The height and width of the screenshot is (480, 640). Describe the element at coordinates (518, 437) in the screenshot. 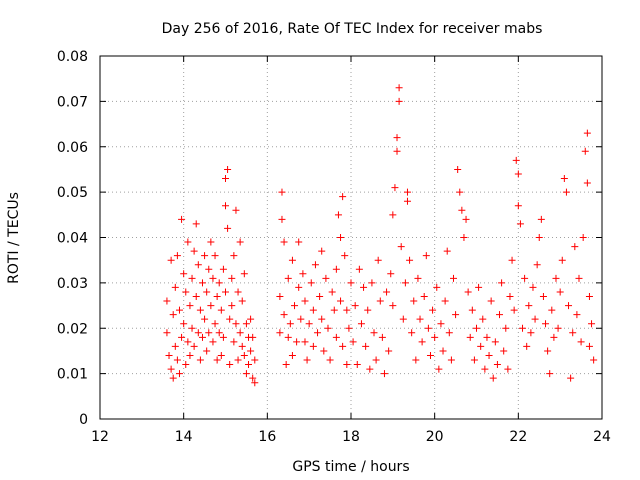

I see `x-tick-label: 22` at that location.